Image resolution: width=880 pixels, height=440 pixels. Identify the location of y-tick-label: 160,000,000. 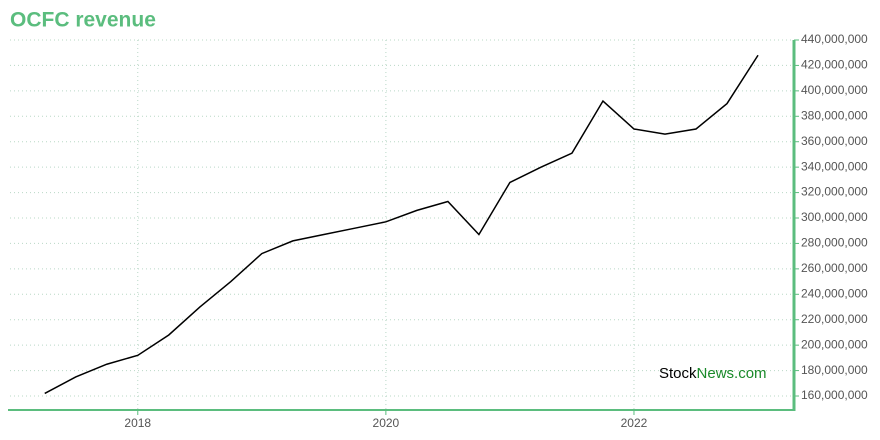
(834, 395).